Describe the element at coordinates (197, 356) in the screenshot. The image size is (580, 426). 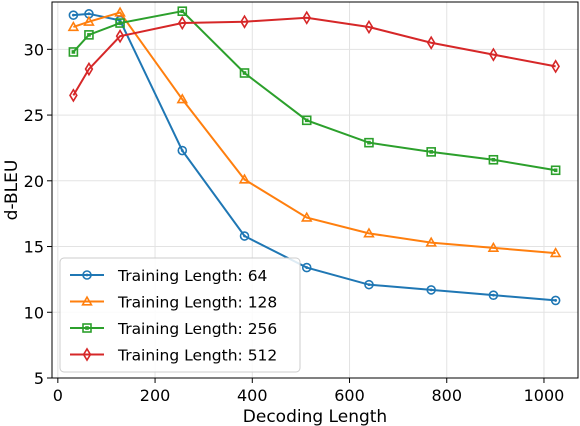
I see `legend-label: Training Length: 512` at that location.